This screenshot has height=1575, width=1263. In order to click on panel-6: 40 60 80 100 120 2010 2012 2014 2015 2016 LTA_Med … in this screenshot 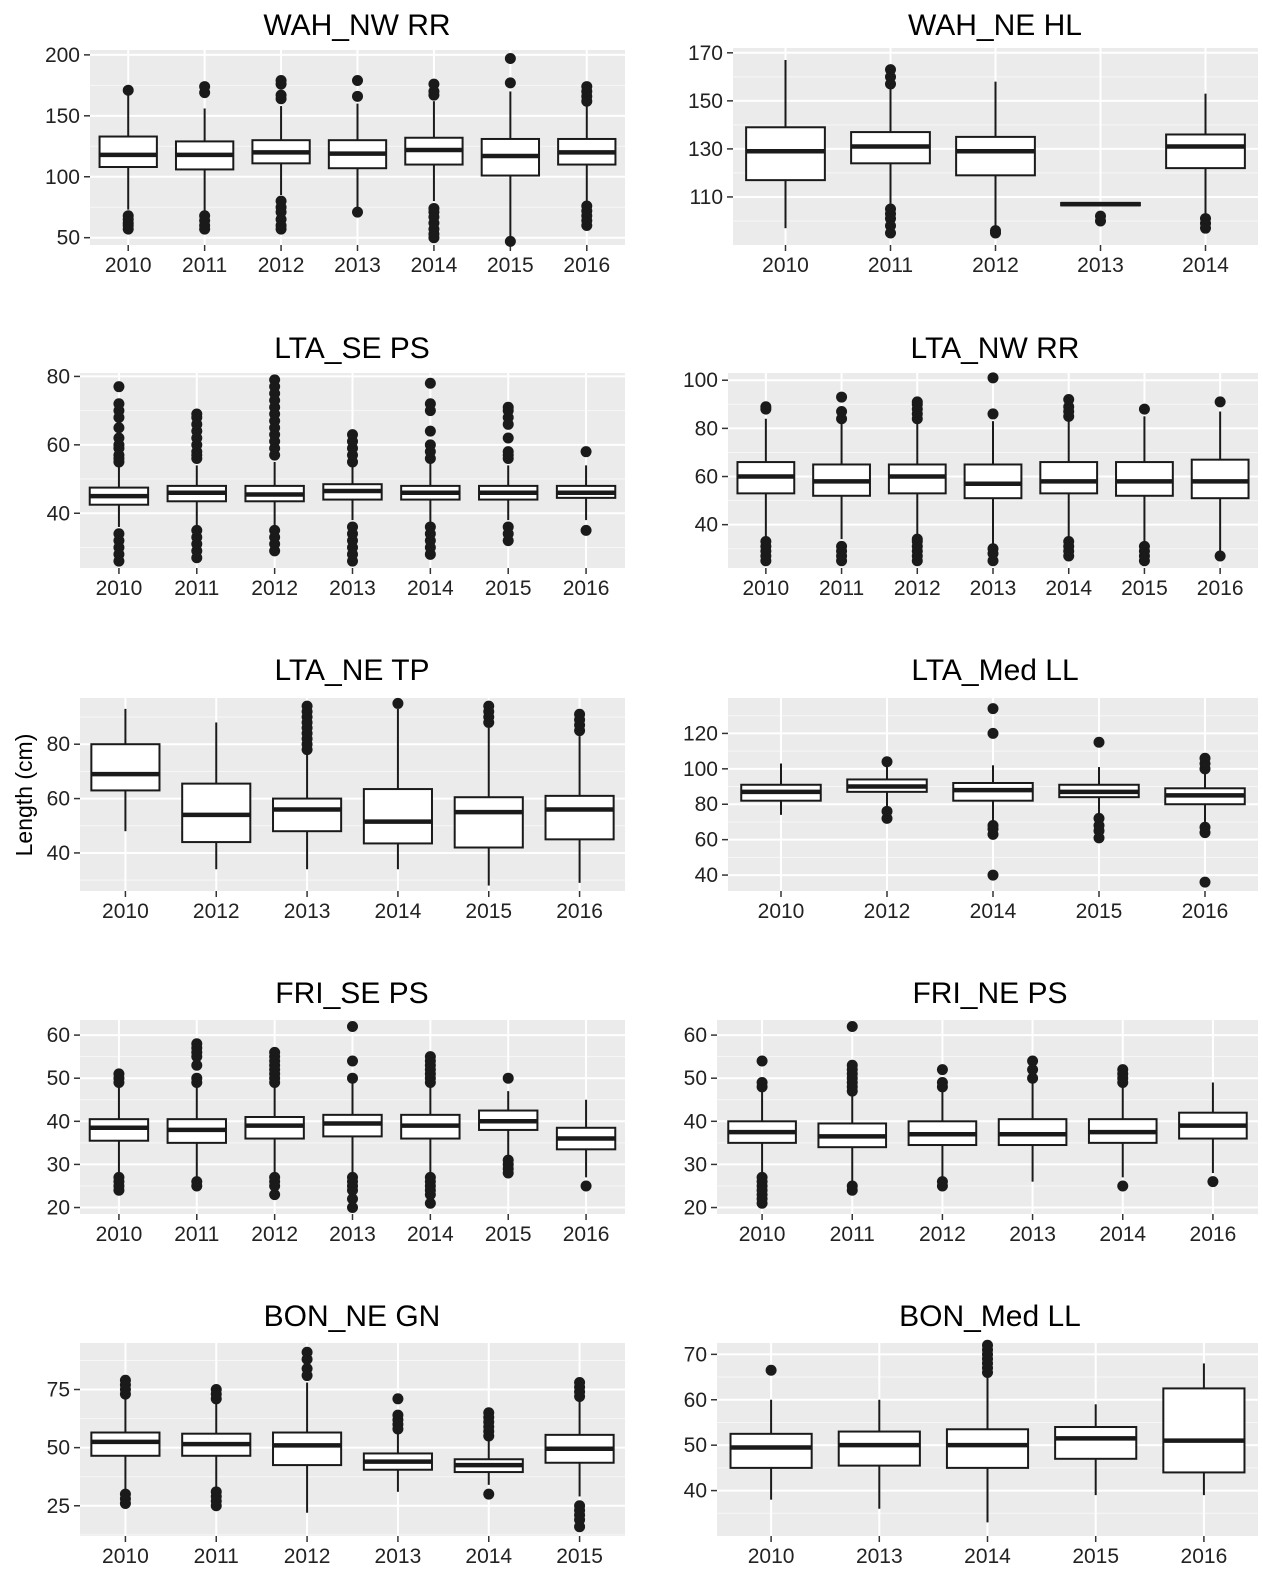, I will do `click(970, 788)`.